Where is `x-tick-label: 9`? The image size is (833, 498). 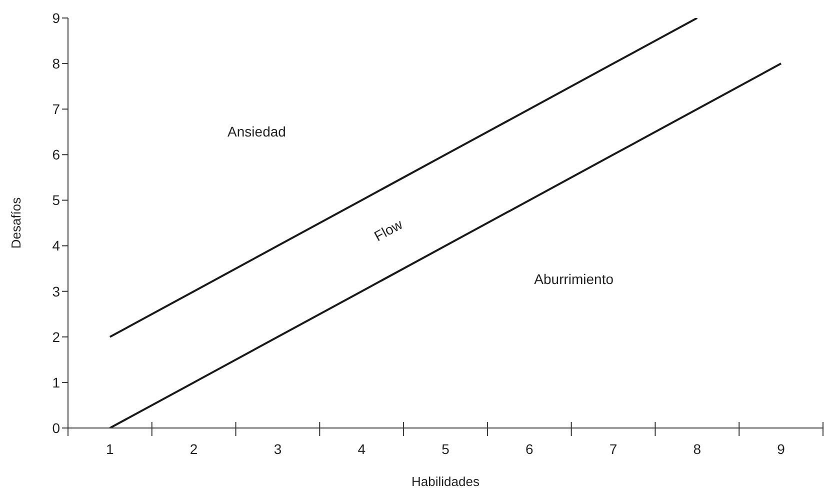 x-tick-label: 9 is located at coordinates (781, 449).